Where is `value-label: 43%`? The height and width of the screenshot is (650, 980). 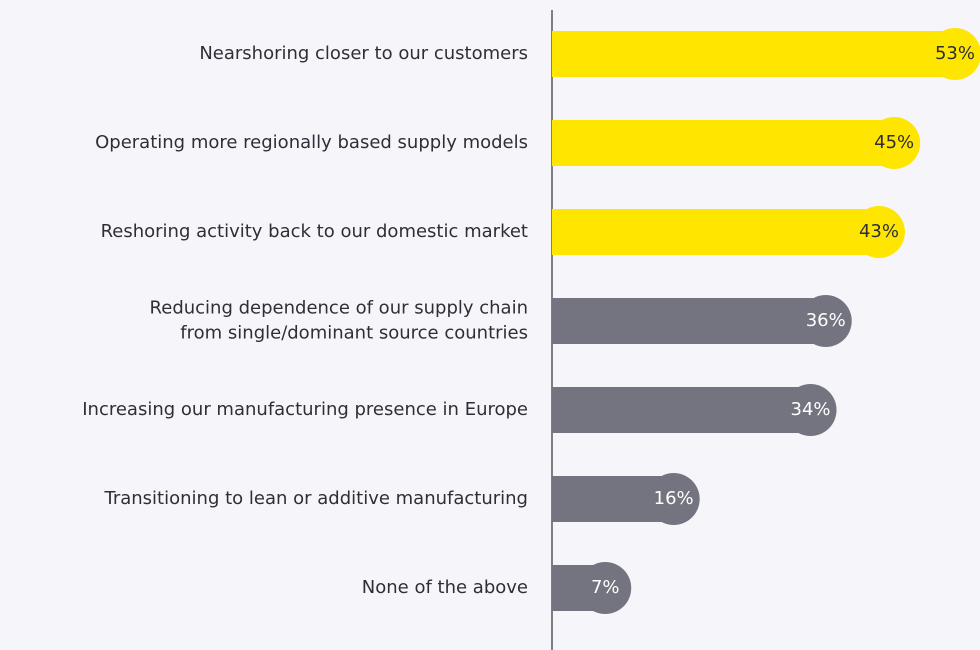
value-label: 43% is located at coordinates (879, 231).